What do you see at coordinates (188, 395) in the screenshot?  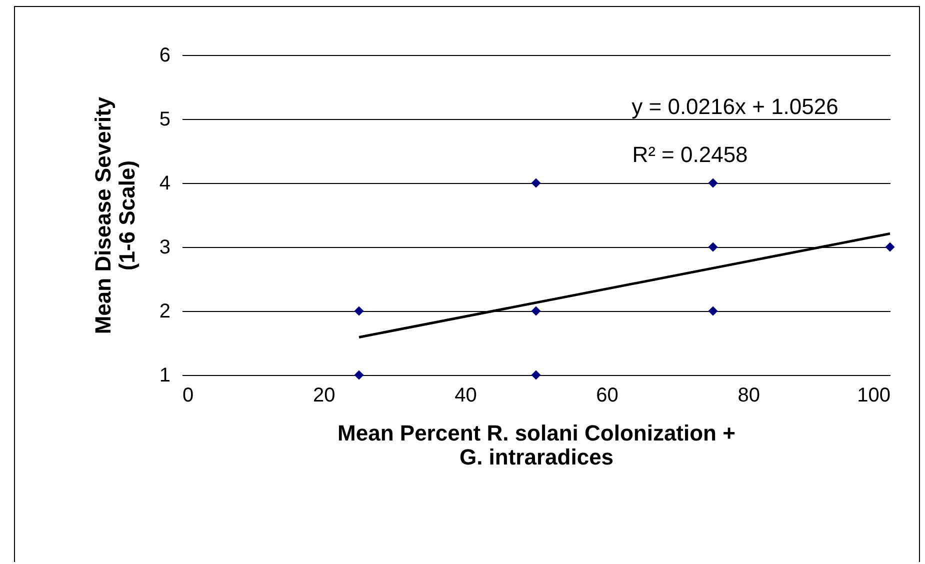 I see `x-tick-label: 0` at bounding box center [188, 395].